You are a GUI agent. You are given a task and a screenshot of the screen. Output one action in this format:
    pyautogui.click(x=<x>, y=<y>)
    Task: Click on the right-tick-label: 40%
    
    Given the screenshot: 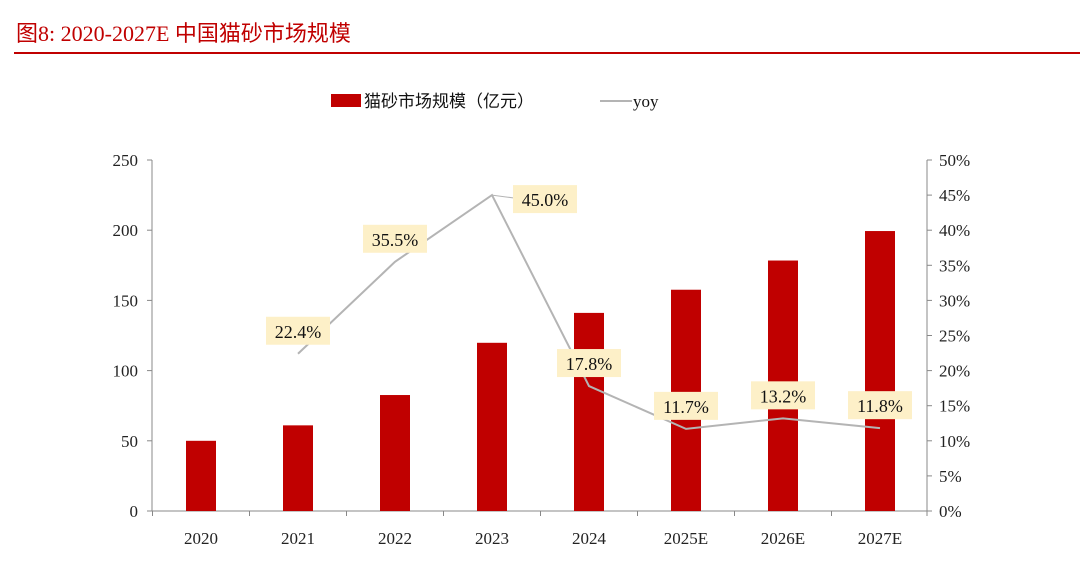 What is the action you would take?
    pyautogui.click(x=954, y=230)
    